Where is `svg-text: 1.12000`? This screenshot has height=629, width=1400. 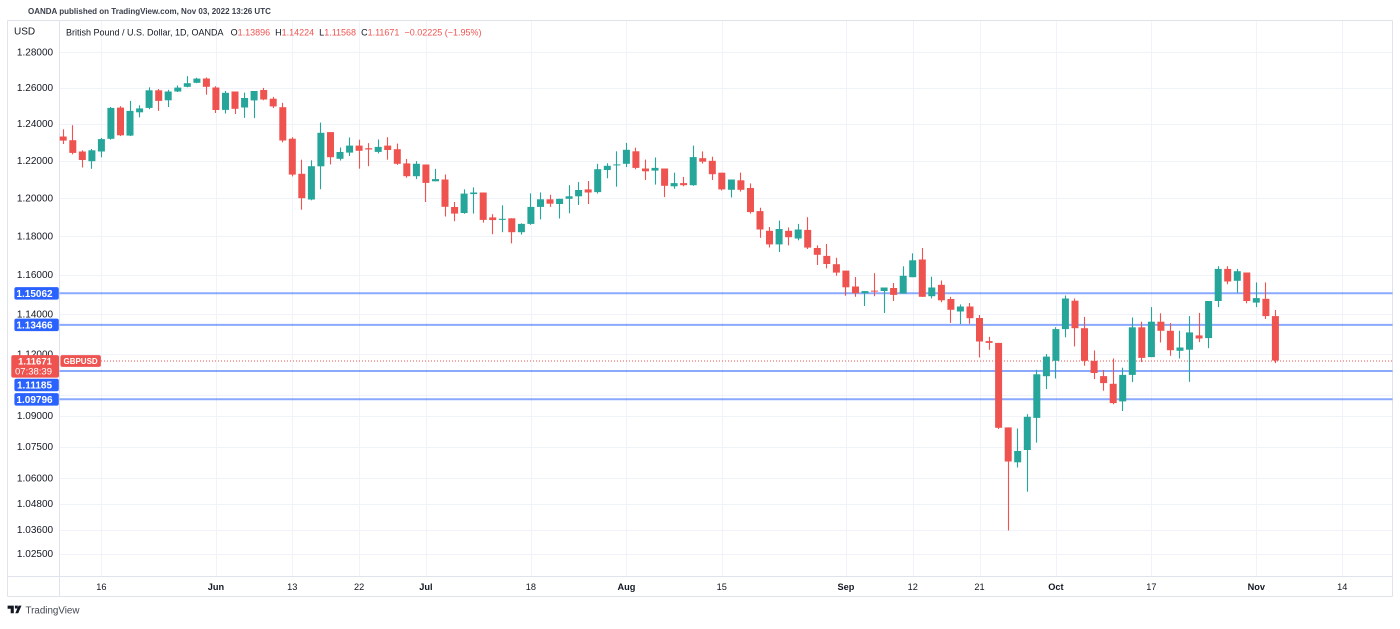 svg-text: 1.12000 is located at coordinates (35, 355).